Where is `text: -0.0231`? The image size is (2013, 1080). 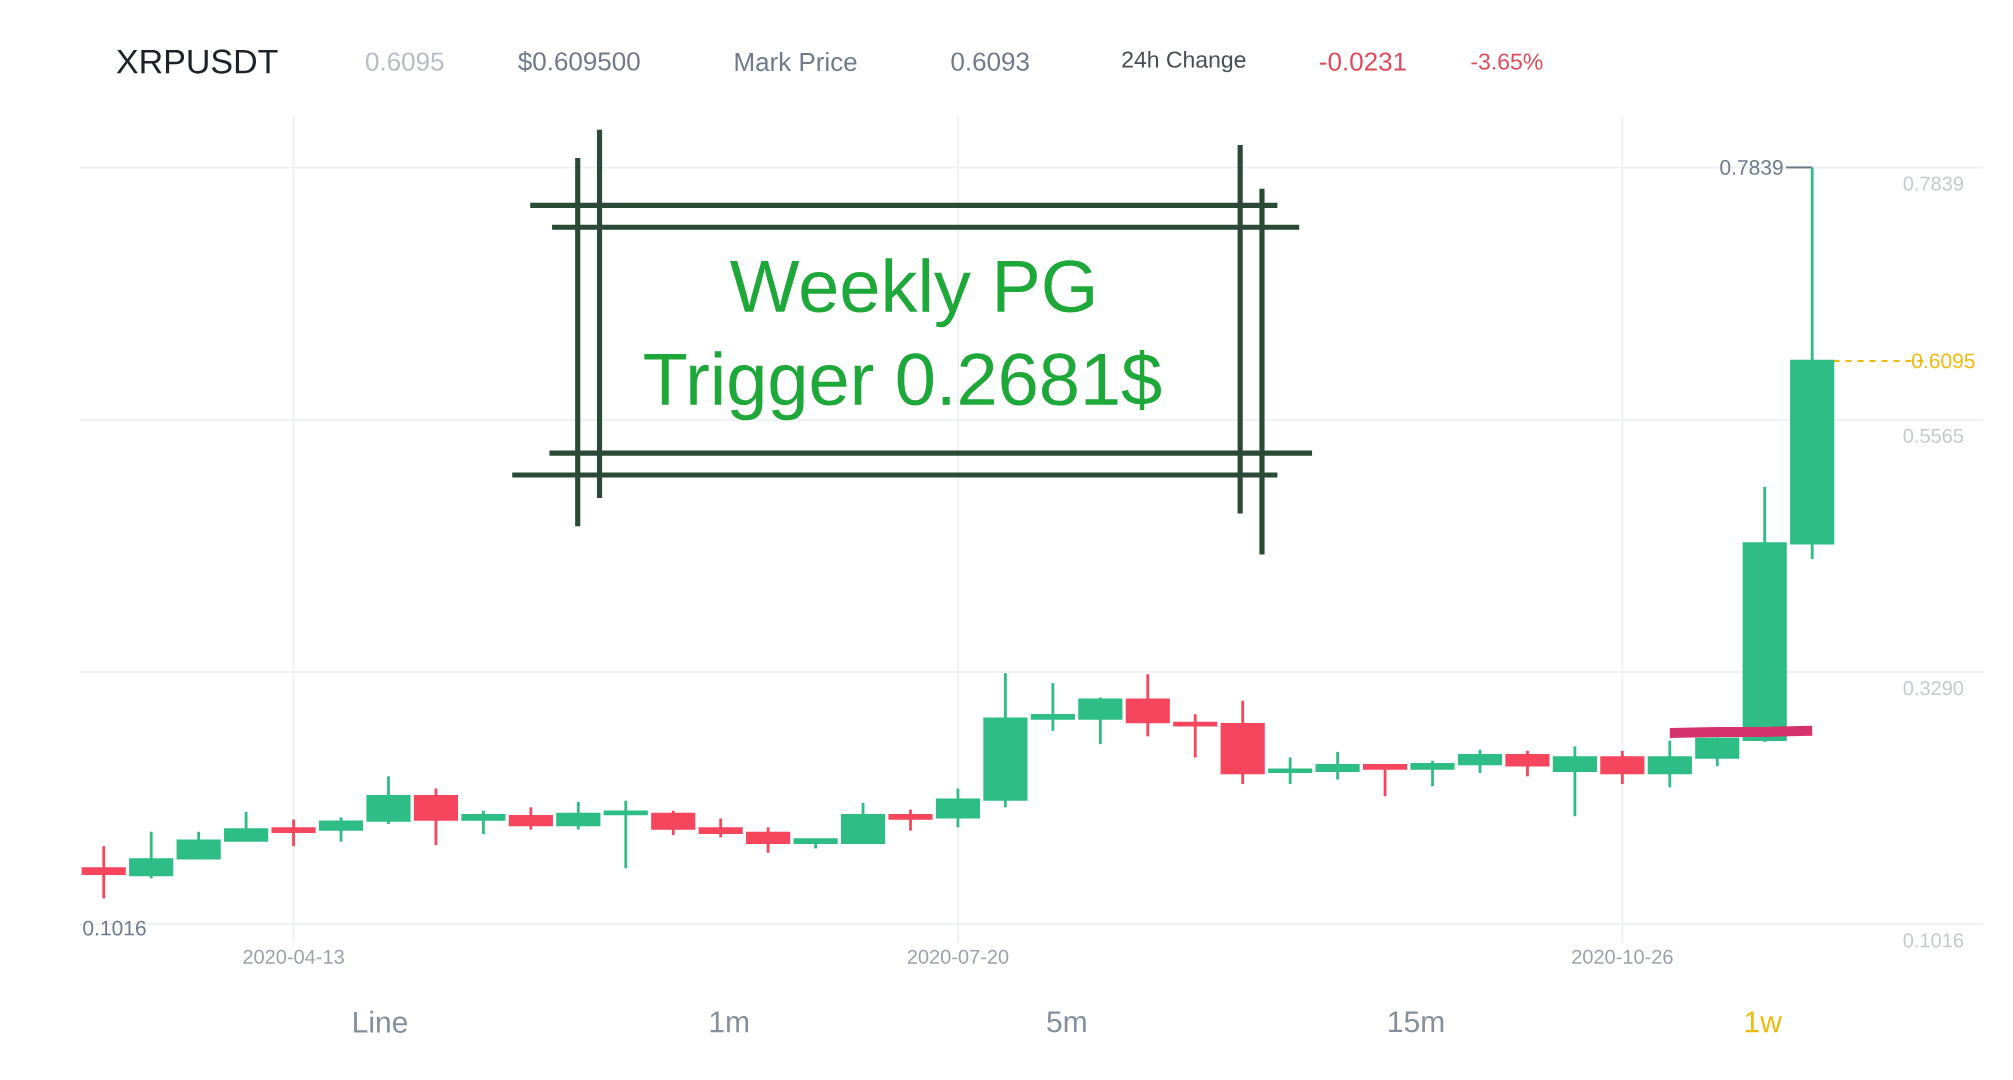 text: -0.0231 is located at coordinates (1363, 61).